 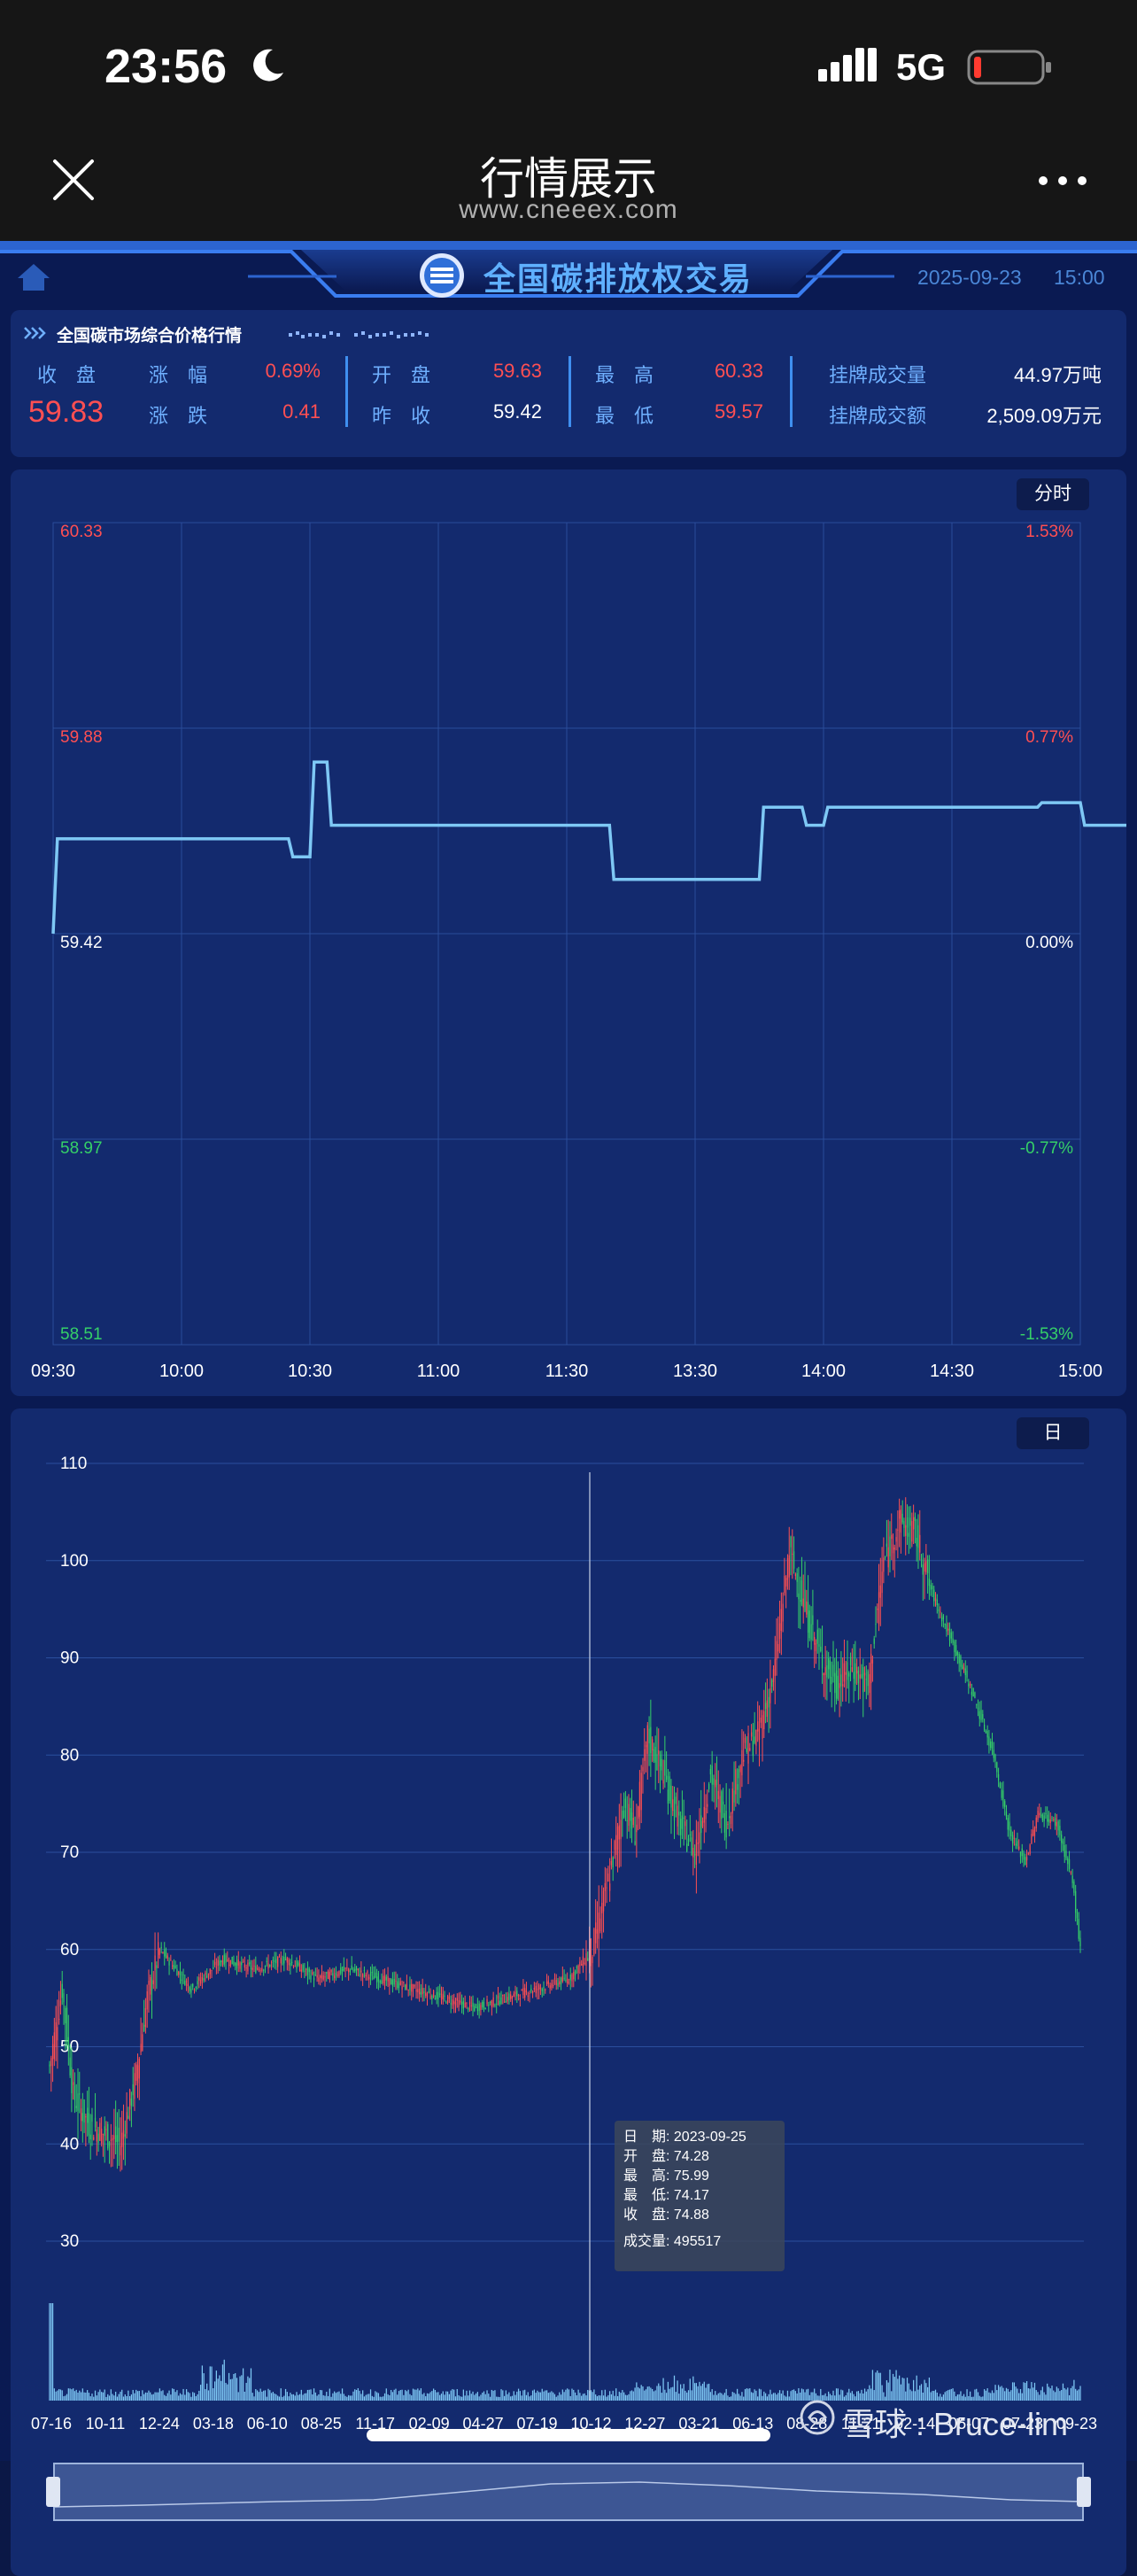 I want to click on x-tick-label: 12-24, so click(x=159, y=2423).